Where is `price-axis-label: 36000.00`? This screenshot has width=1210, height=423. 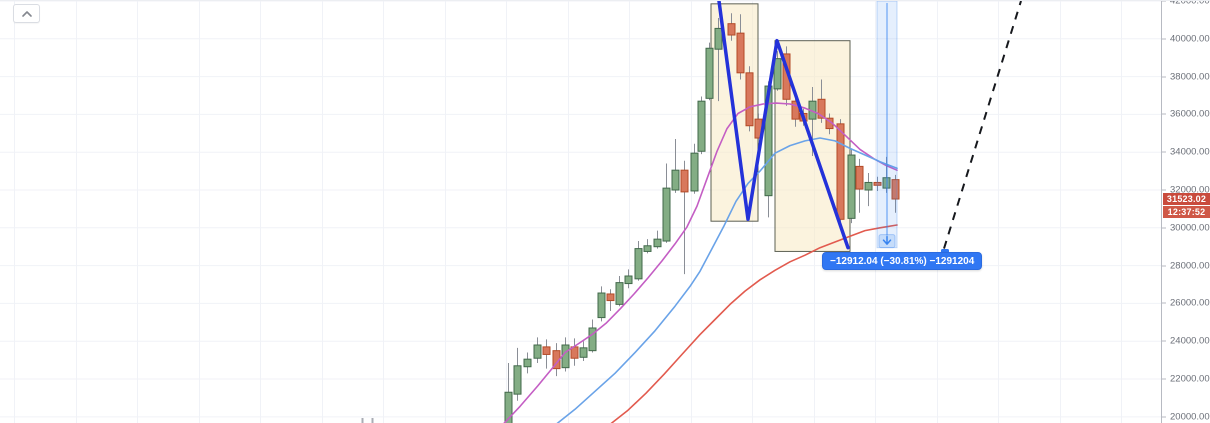
price-axis-label: 36000.00 is located at coordinates (1186, 114).